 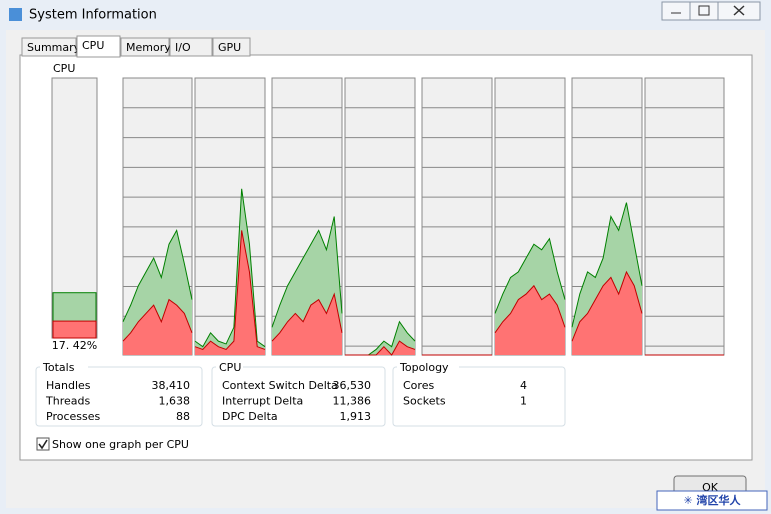 I want to click on stat-value: 38,410, so click(x=171, y=385).